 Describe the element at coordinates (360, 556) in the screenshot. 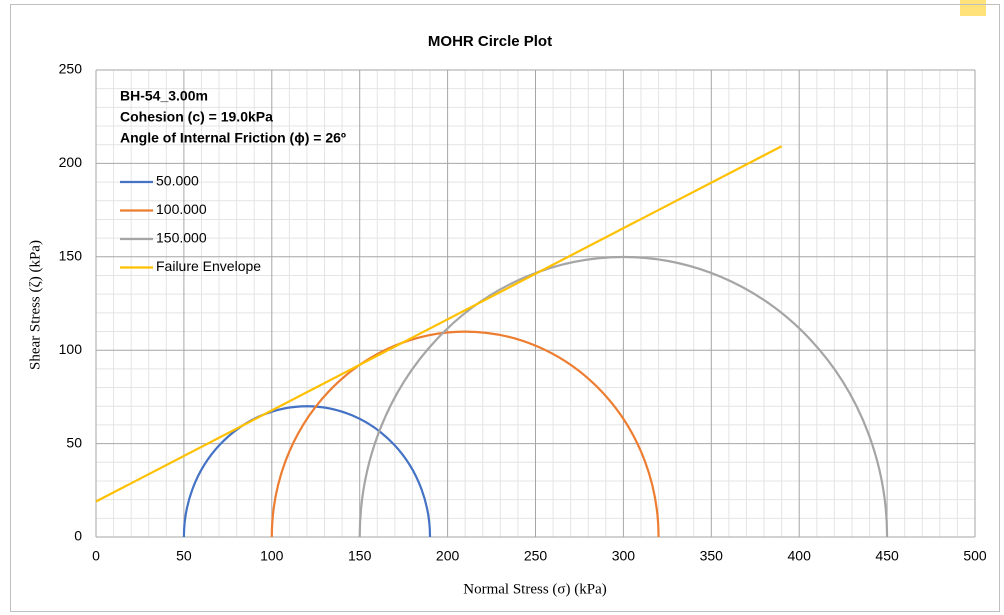

I see `x-tick-label: 150` at that location.